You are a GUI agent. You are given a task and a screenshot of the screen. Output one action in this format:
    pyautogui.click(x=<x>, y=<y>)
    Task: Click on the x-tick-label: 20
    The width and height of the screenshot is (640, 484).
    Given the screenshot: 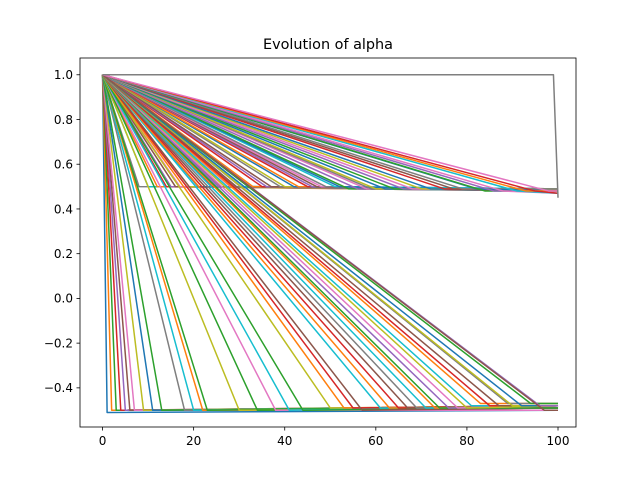 What is the action you would take?
    pyautogui.click(x=193, y=441)
    